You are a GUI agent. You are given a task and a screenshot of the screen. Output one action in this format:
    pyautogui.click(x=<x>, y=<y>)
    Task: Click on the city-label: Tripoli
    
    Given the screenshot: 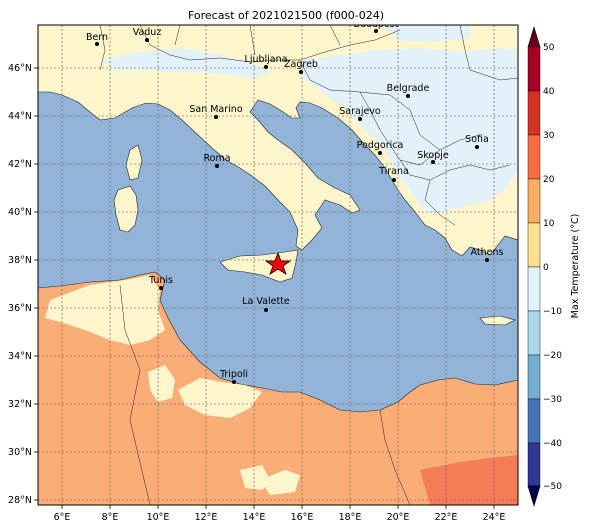 What is the action you would take?
    pyautogui.click(x=233, y=374)
    